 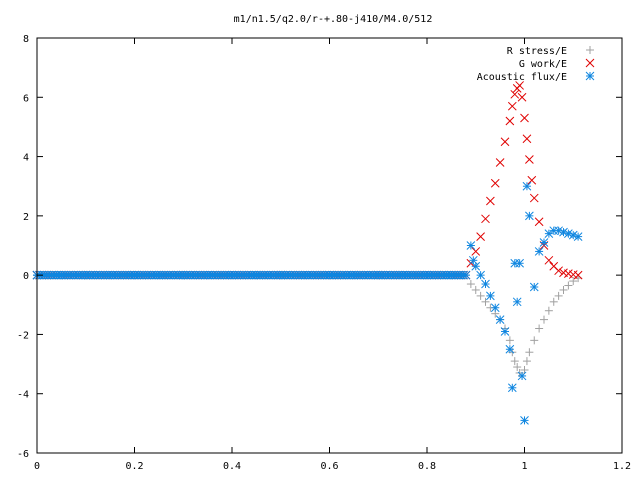 I want to click on x-tick-label: 1.2, so click(x=622, y=466).